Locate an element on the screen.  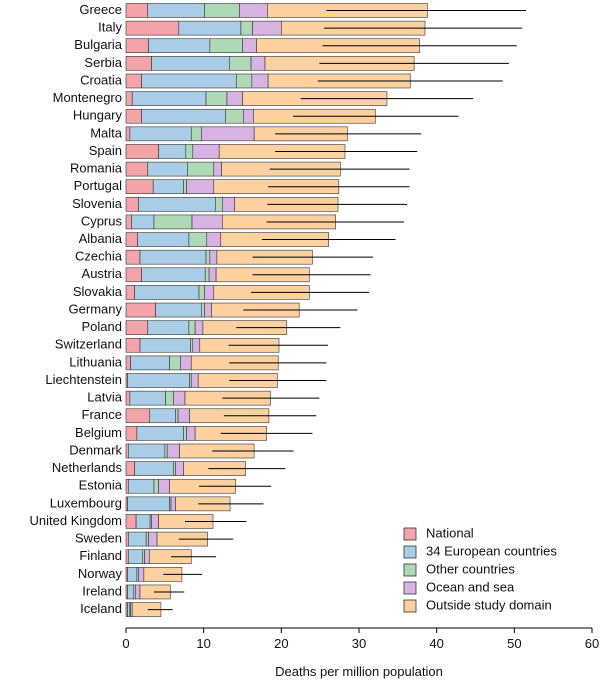
bar-czechia-national is located at coordinates (133, 257).